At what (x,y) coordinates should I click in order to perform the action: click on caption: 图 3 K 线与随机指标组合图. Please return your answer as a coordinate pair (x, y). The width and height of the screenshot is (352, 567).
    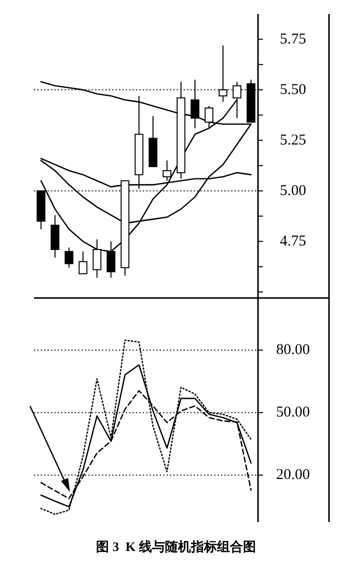
    Looking at the image, I should click on (176, 546).